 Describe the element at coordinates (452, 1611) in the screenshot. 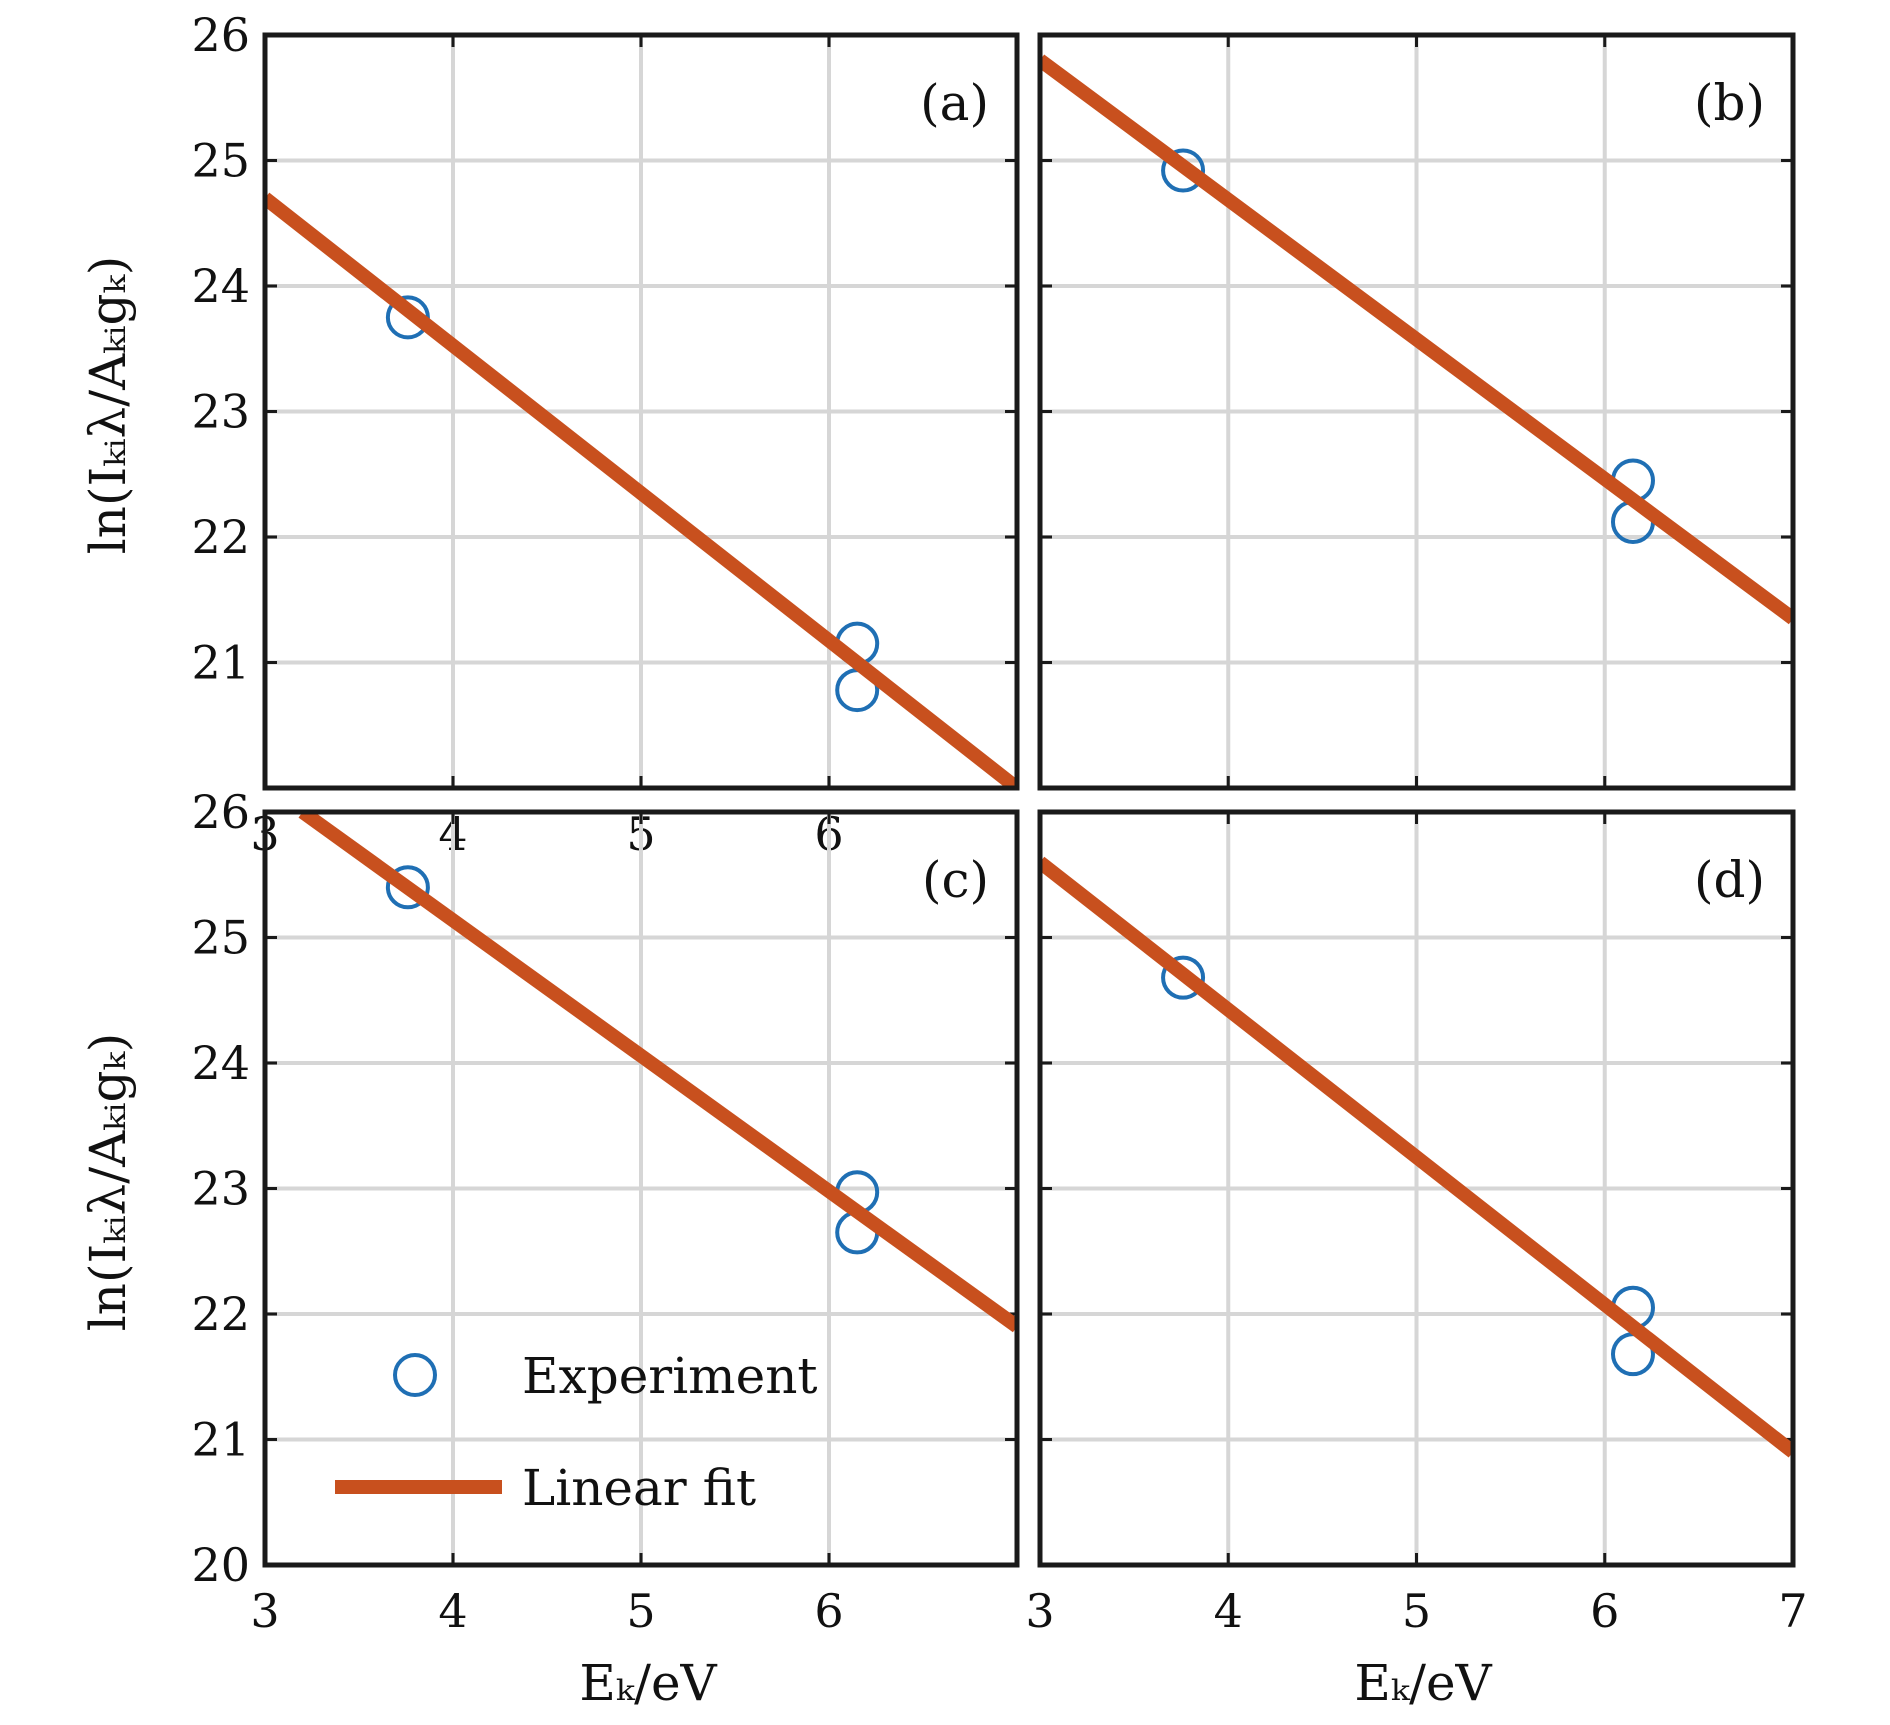

I see `panel-c-xtick-label: 4` at that location.